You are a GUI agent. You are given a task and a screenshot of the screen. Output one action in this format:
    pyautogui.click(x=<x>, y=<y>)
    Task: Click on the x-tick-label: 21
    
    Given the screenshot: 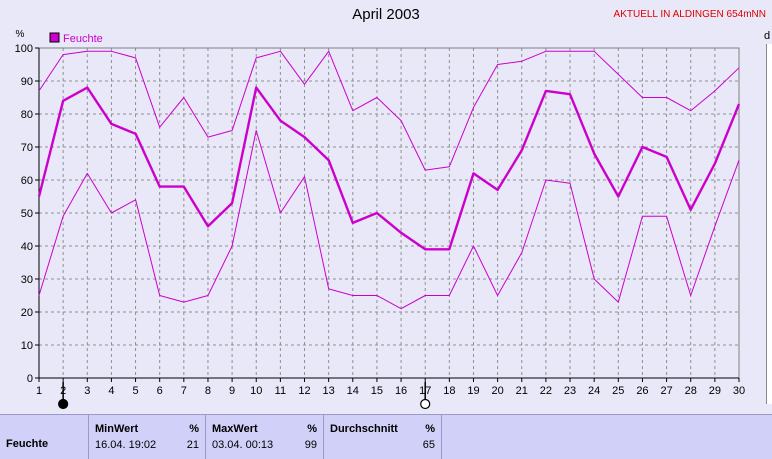 What is the action you would take?
    pyautogui.click(x=522, y=391)
    